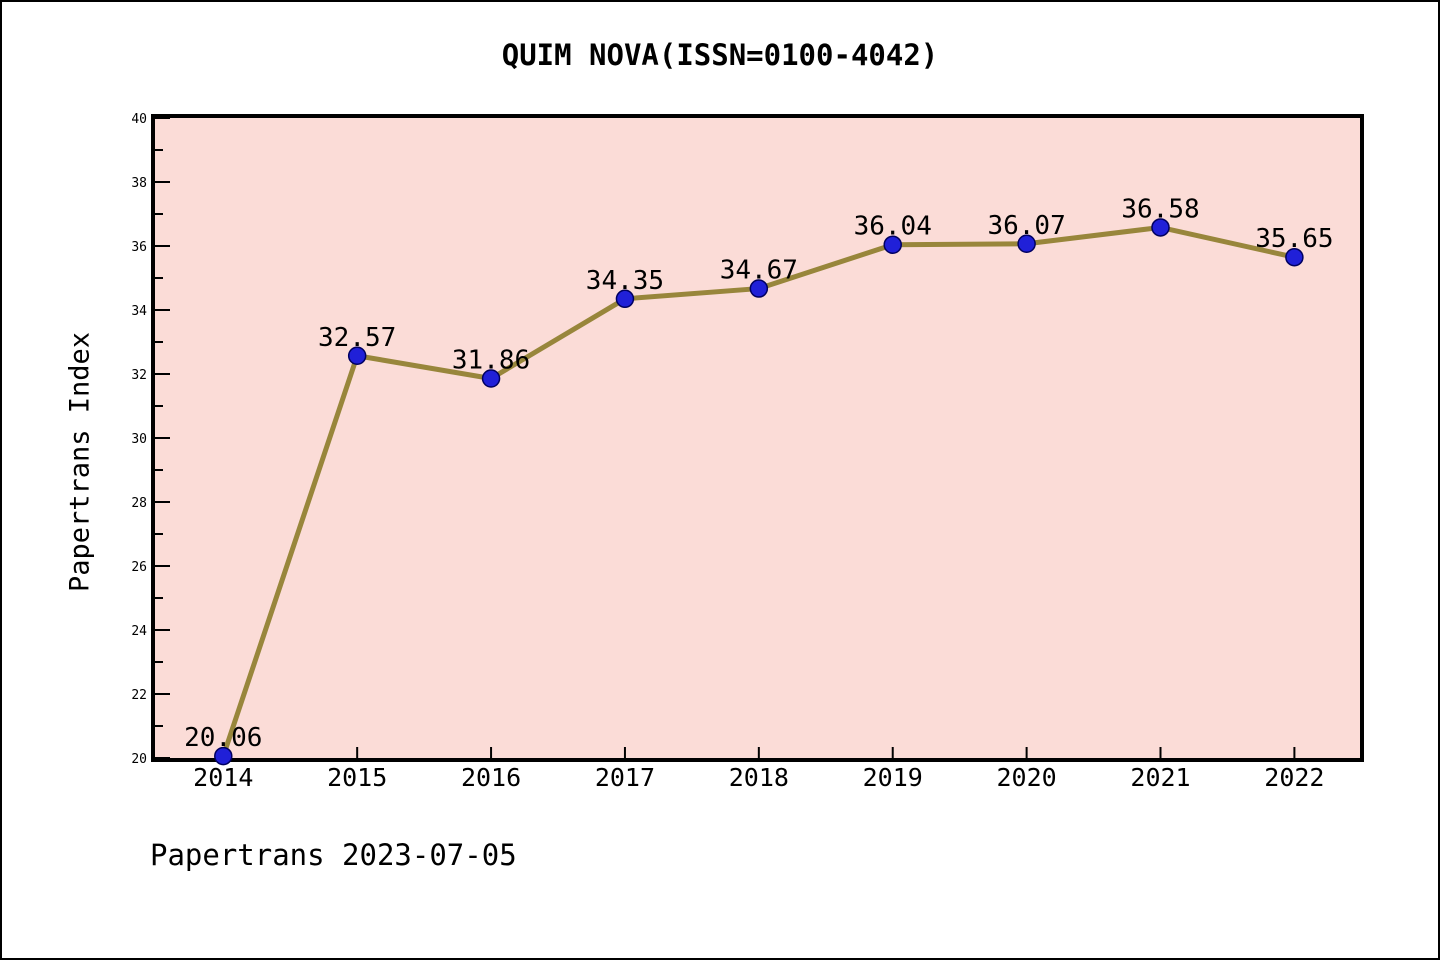 This screenshot has width=1440, height=960. Describe the element at coordinates (357, 777) in the screenshot. I see `x-tick-label: 2015` at that location.